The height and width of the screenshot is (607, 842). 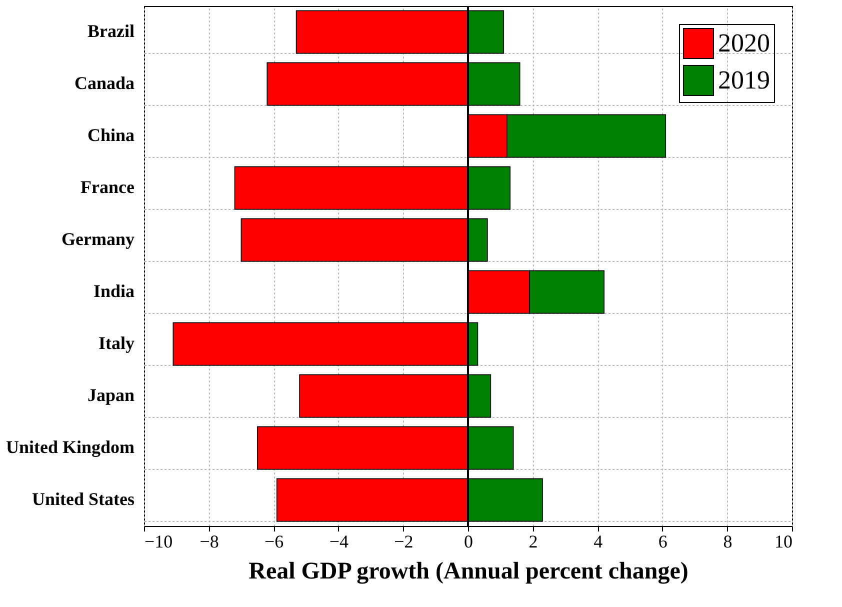 I want to click on x-tick-label: 8, so click(x=727, y=542).